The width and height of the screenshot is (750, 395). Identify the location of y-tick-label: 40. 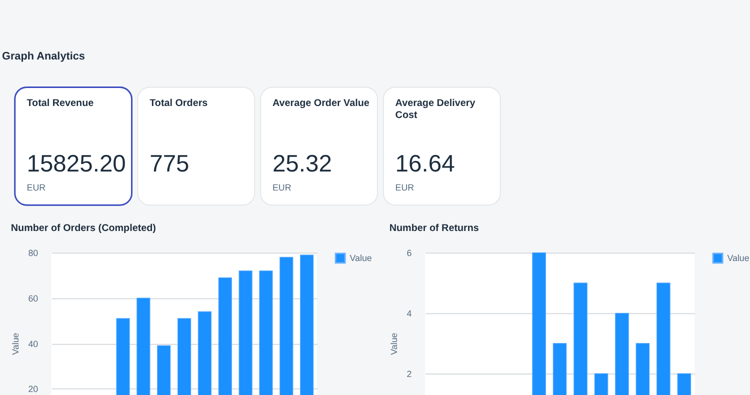
(33, 343).